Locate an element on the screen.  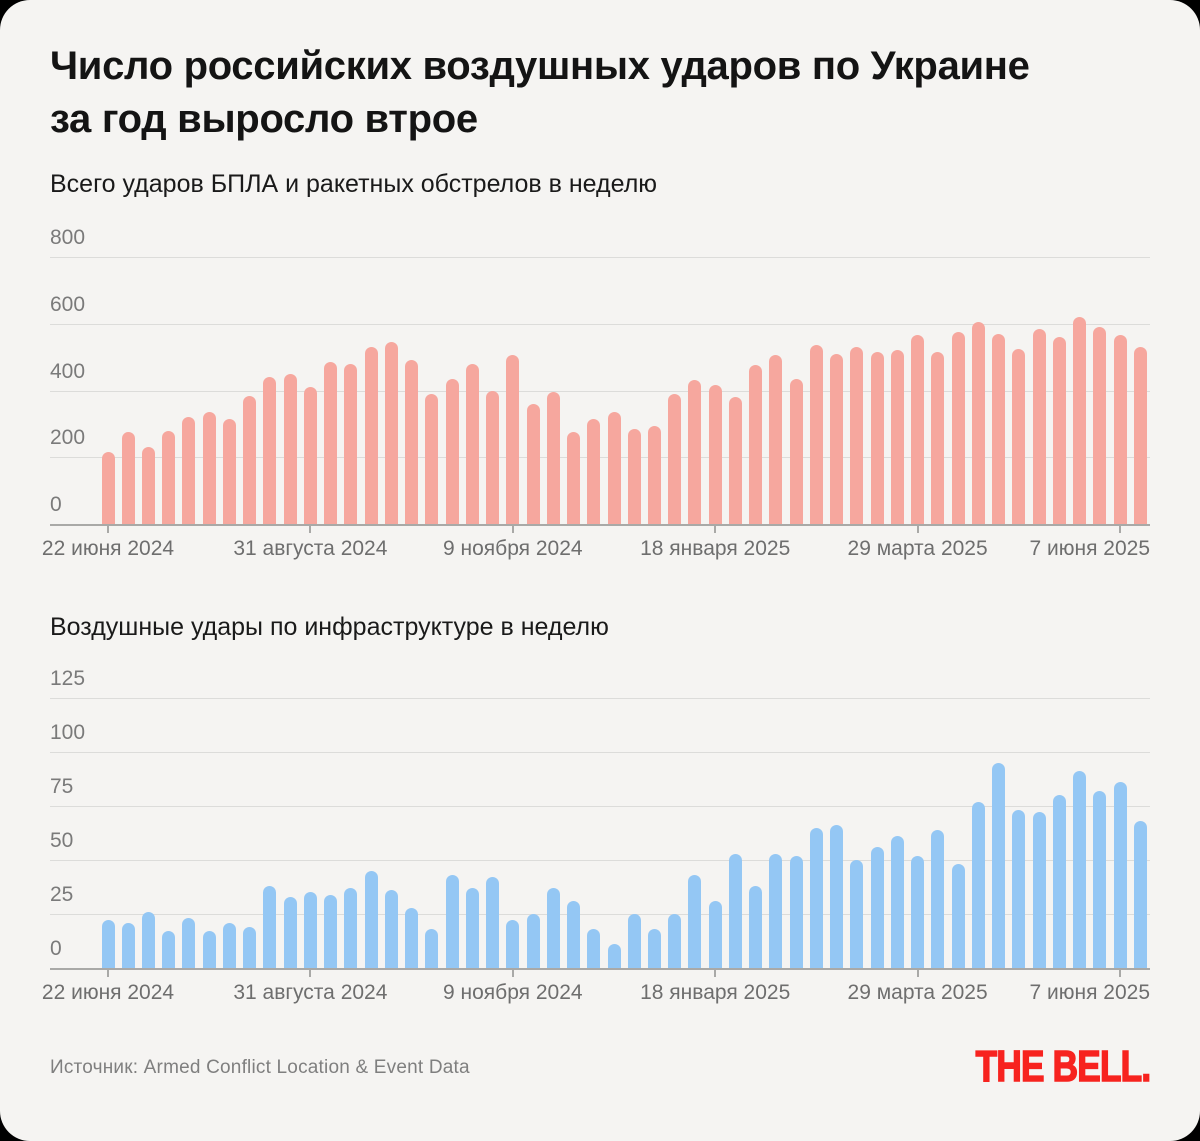
y-axis-label: 800 is located at coordinates (68, 237).